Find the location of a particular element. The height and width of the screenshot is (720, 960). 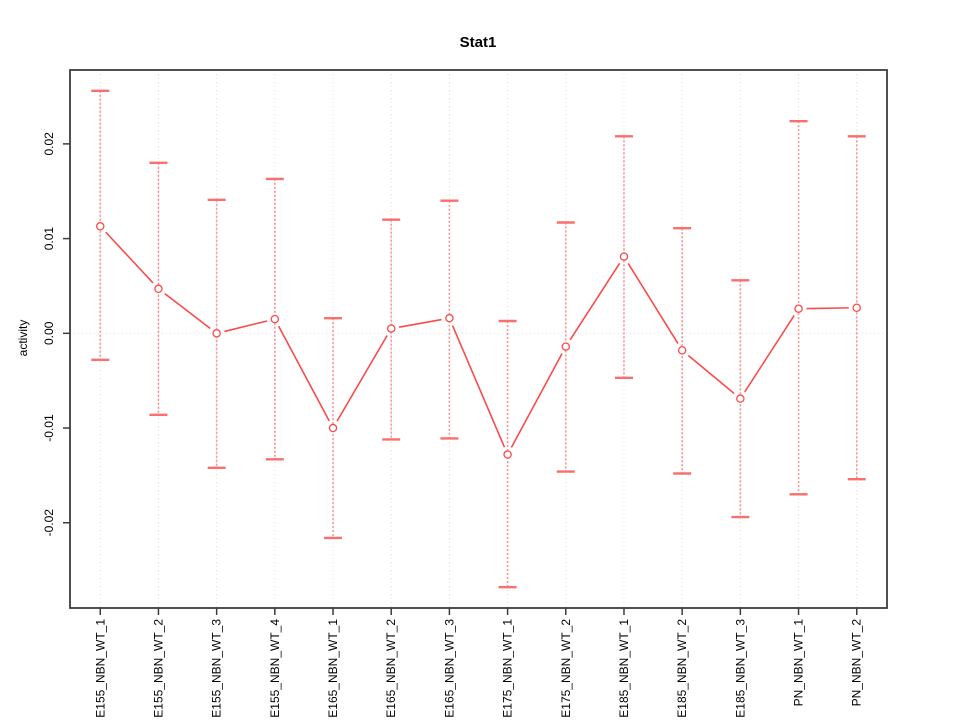

y-axis-title: activity is located at coordinates (23, 338).